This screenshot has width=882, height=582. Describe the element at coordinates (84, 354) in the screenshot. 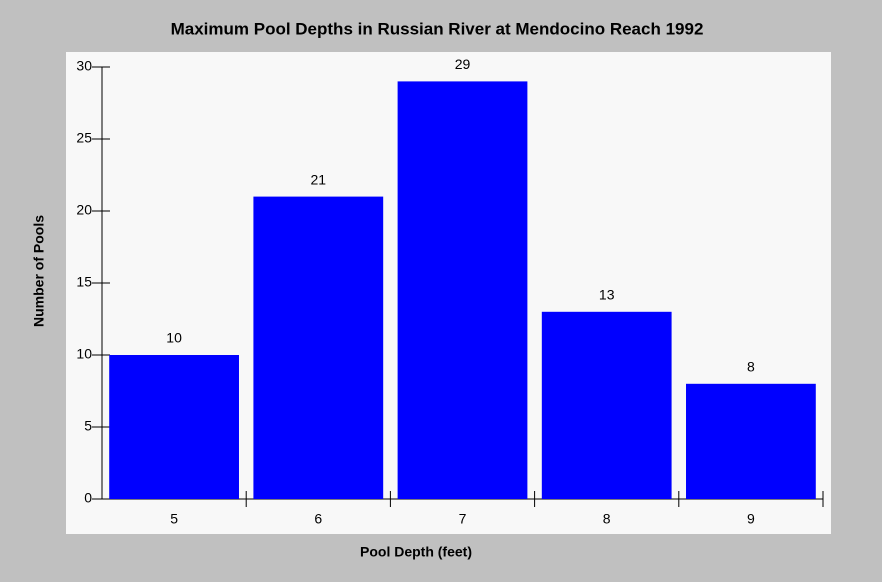

I see `y-tick-label: 10` at that location.